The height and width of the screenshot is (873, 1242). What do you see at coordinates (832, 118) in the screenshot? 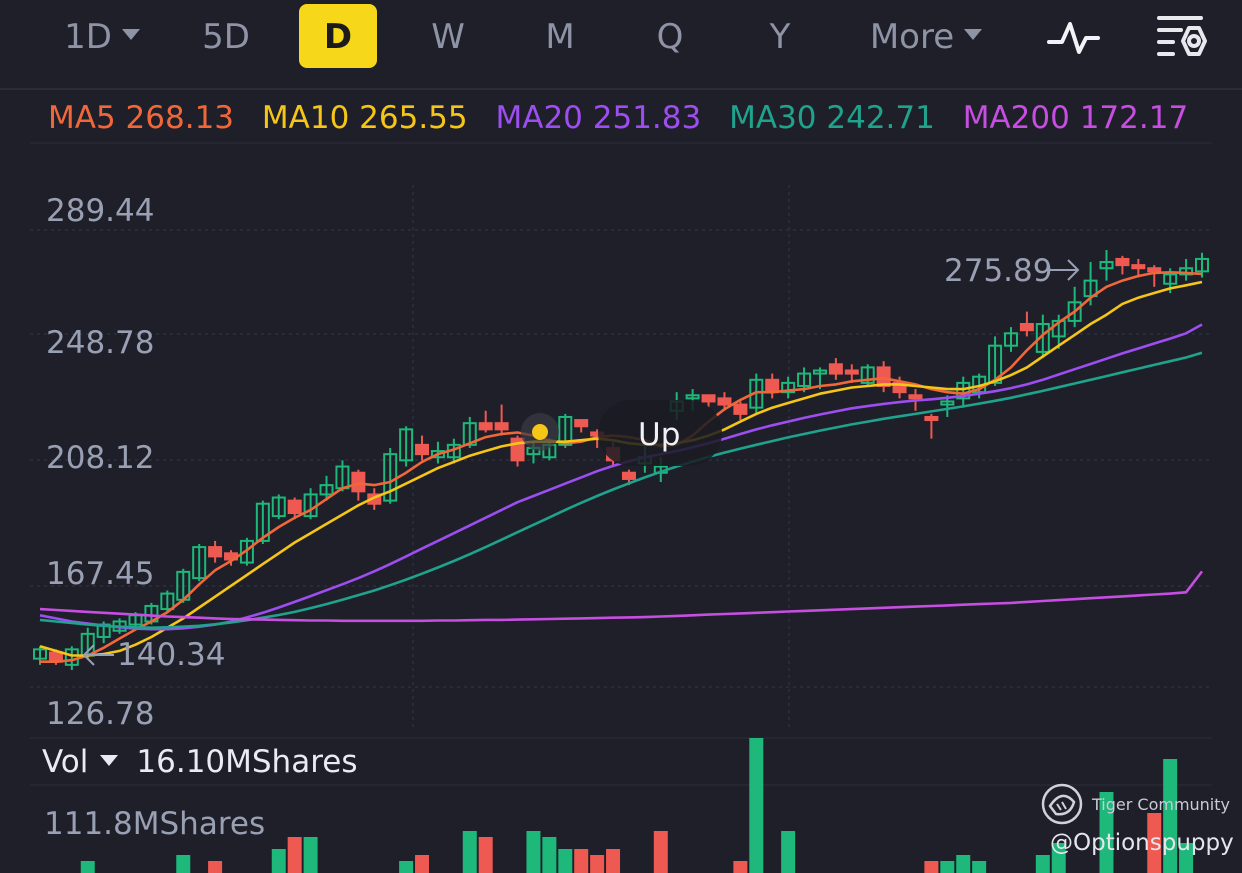
I see `ma30-legend: MA30 242.71` at bounding box center [832, 118].